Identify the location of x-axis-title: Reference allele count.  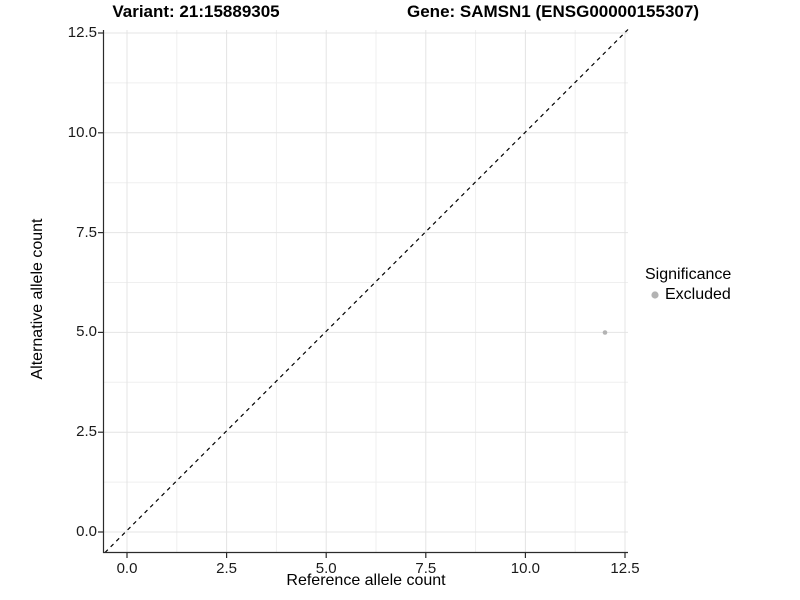
(366, 580).